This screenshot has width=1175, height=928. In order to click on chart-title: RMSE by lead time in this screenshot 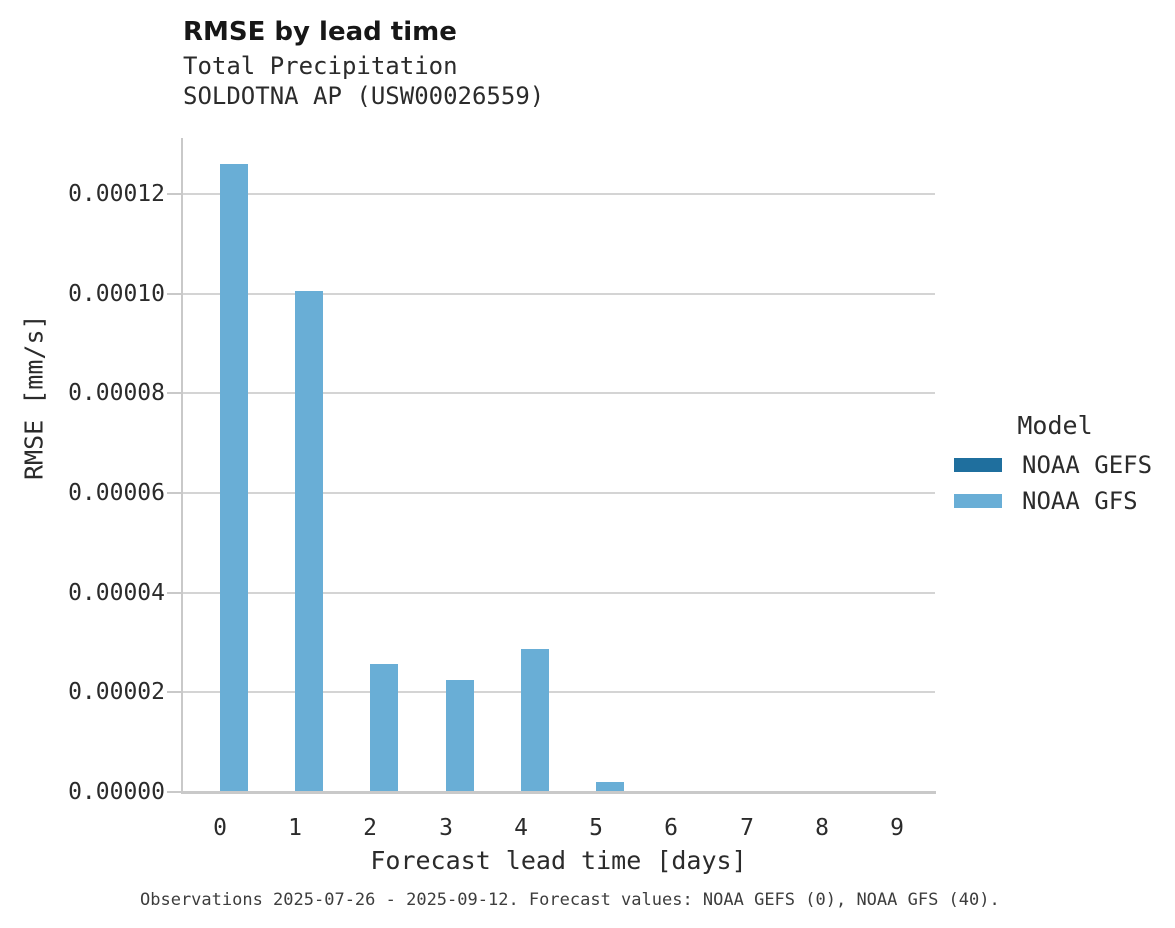, I will do `click(320, 32)`.